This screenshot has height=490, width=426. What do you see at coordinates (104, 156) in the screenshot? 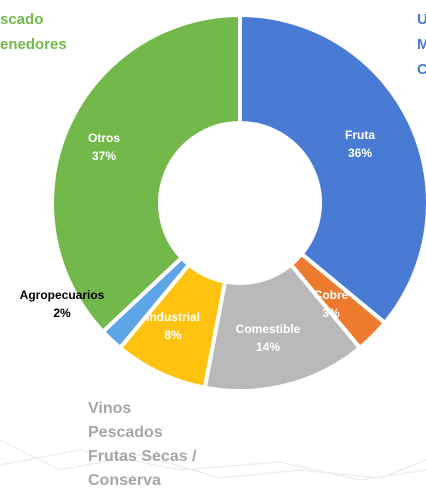
I see `segment-value-label: 37%` at bounding box center [104, 156].